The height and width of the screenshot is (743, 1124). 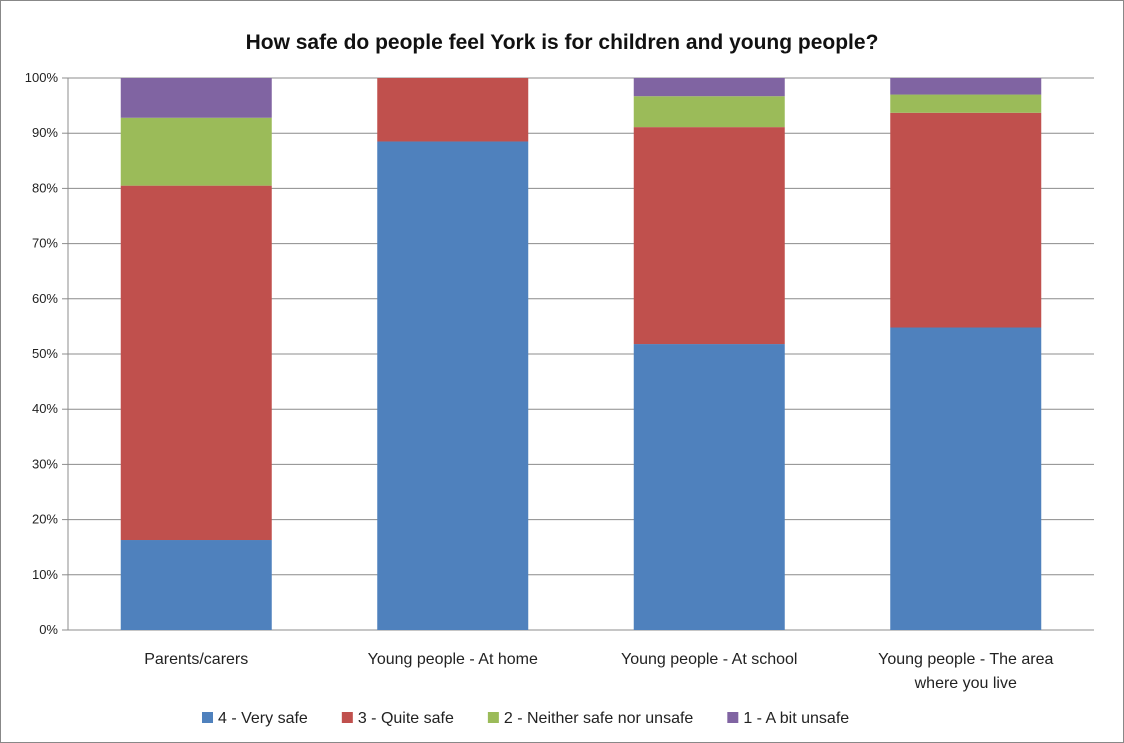 I want to click on y-tick-label: 60%, so click(x=45, y=298).